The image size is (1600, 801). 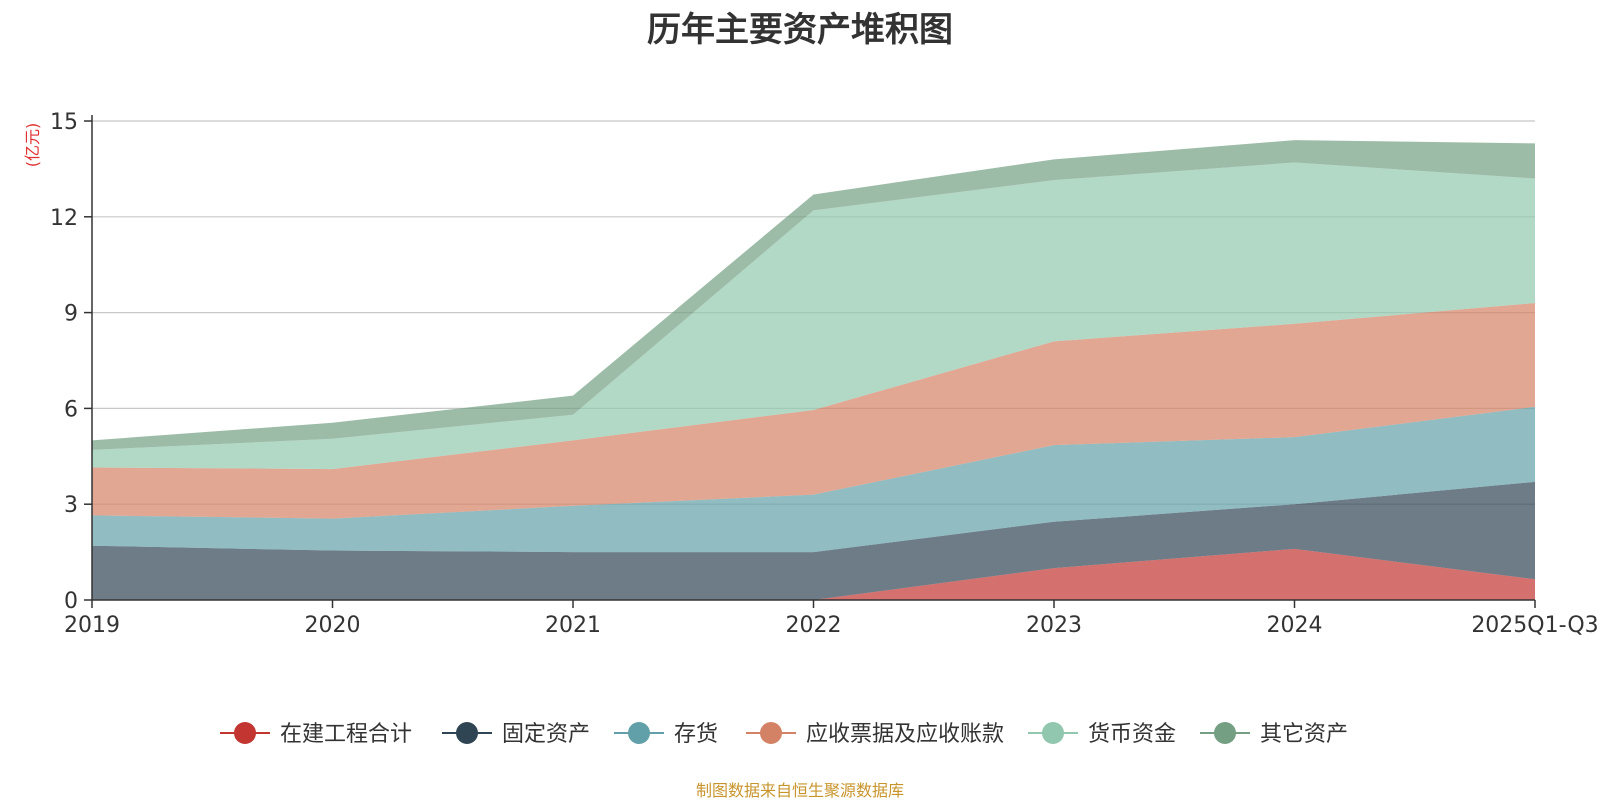 I want to click on legend-item-0: 在建工程合计, so click(x=316, y=734).